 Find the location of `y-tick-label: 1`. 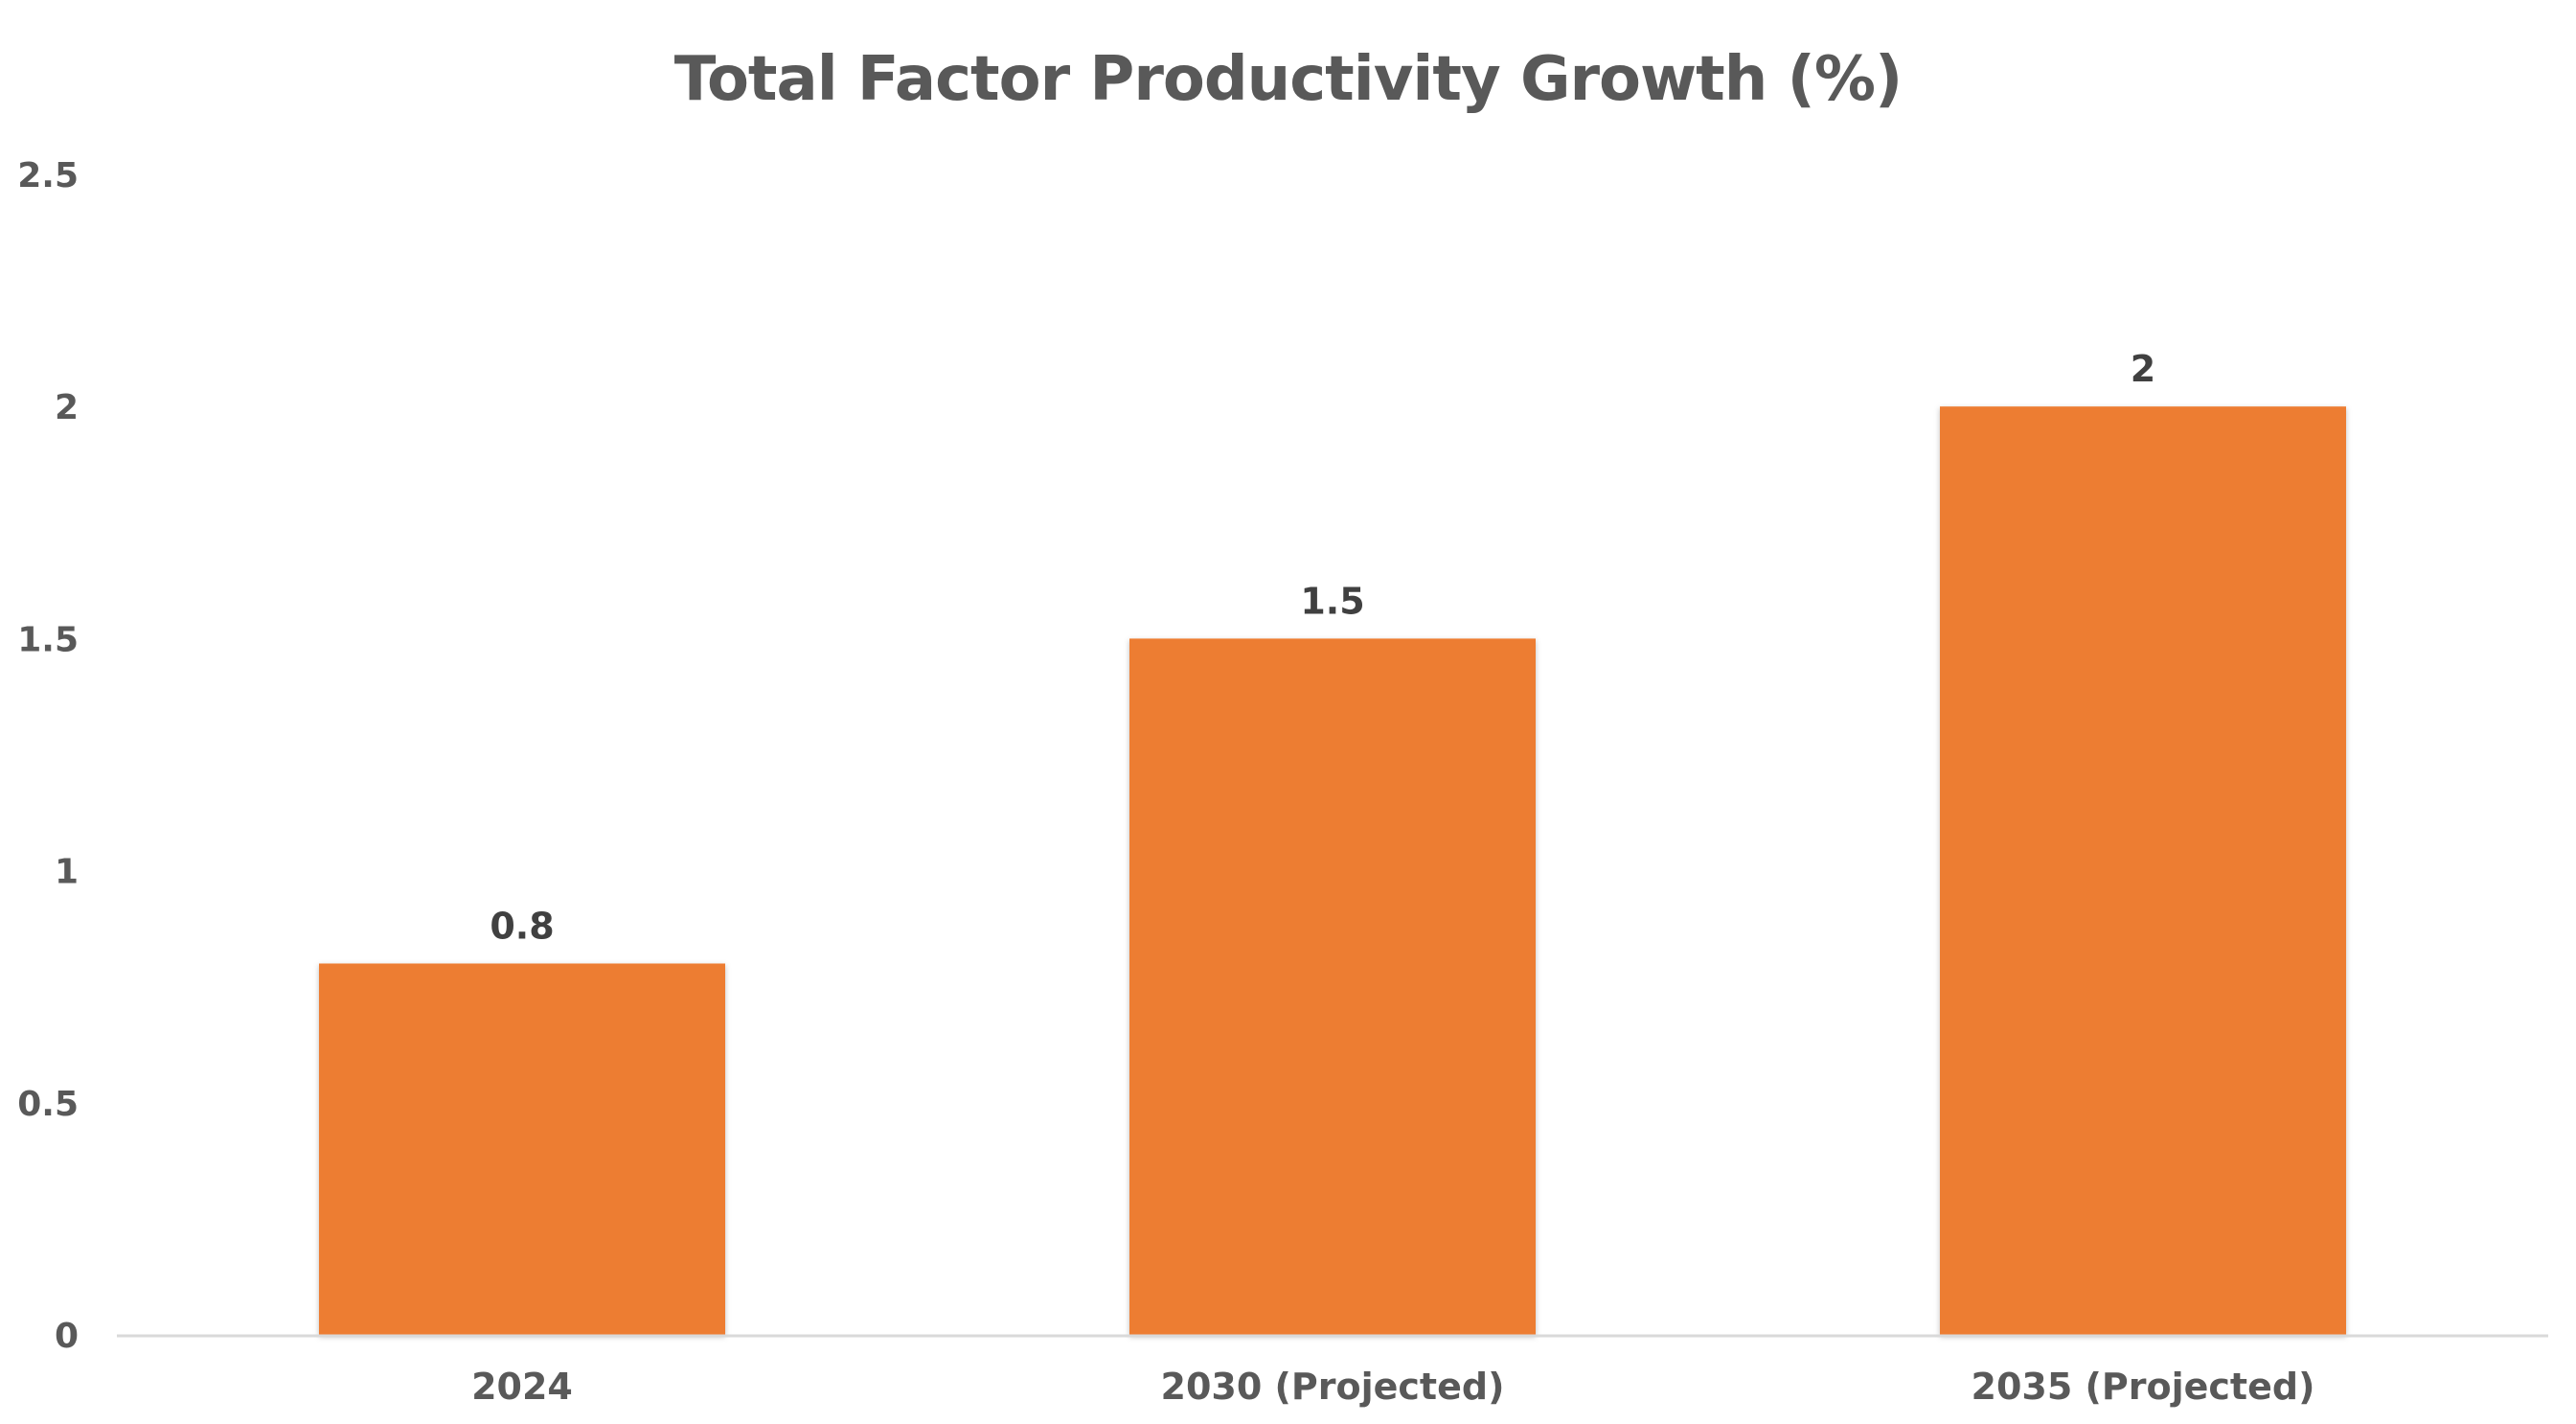

y-tick-label: 1 is located at coordinates (67, 872).